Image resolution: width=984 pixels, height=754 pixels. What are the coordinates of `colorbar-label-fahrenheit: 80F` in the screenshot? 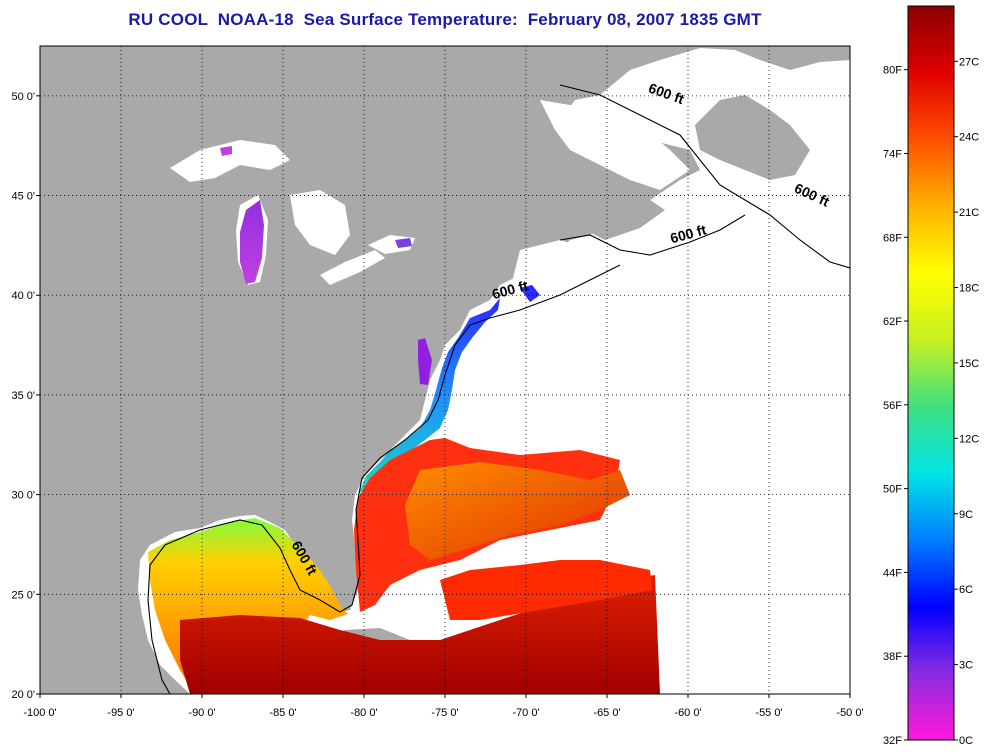 It's located at (892, 71).